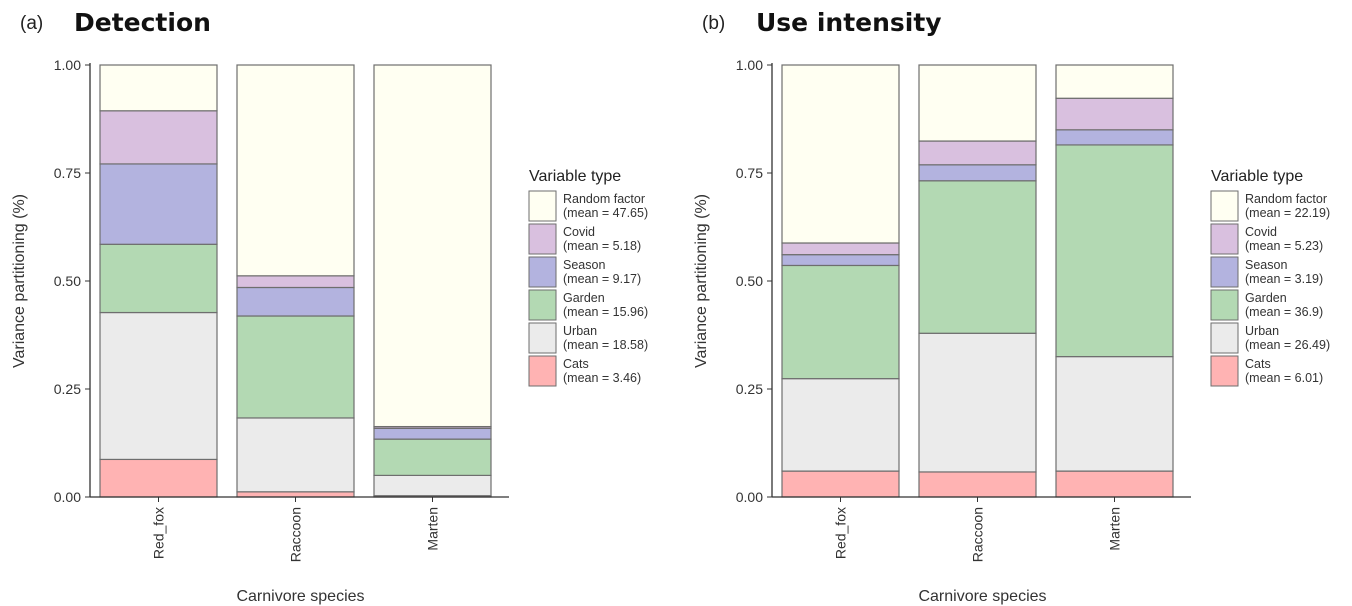 The width and height of the screenshot is (1352, 606). I want to click on bar-segment-random-factor-raccoon, so click(977, 103).